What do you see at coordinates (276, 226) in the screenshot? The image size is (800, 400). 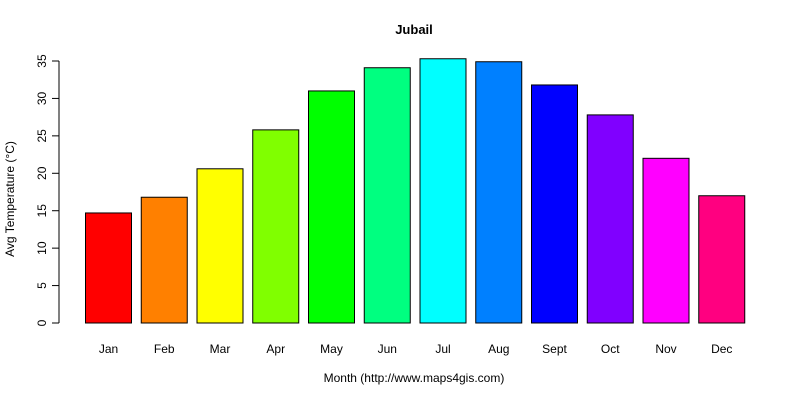 I see `bar-apr` at bounding box center [276, 226].